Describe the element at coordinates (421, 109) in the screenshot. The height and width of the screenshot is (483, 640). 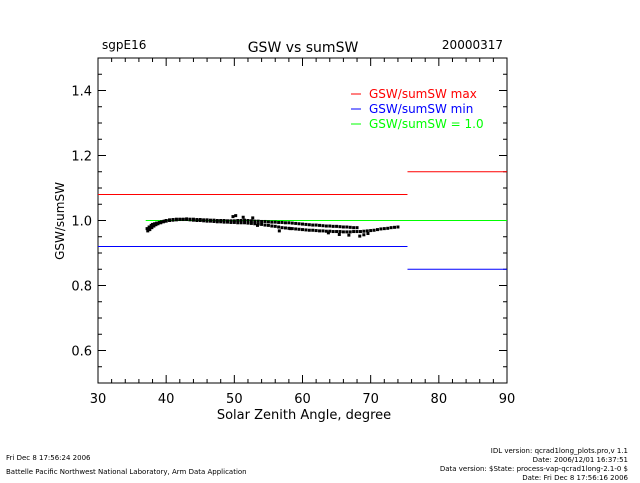
I see `legend-label: GSW/sumSW min` at that location.